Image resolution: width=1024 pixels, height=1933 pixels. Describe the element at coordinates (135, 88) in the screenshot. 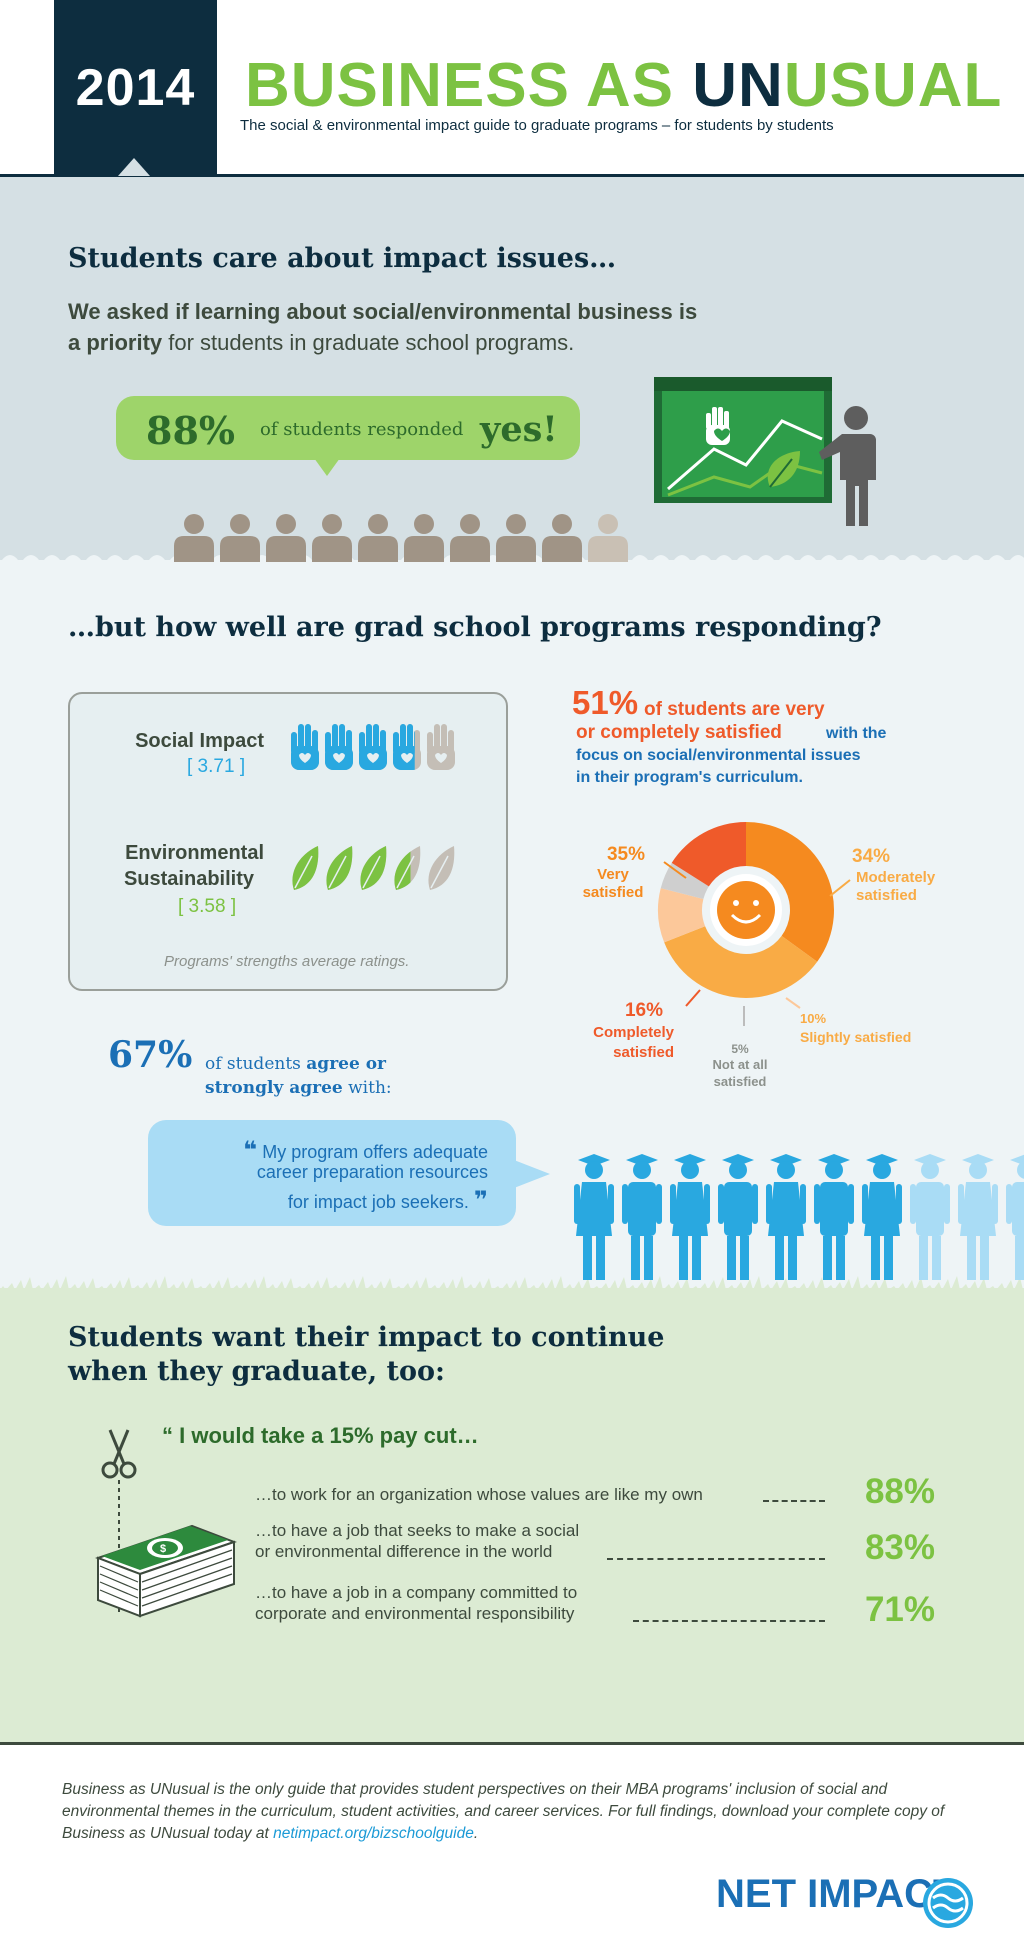

I see `year-badge: 2014` at that location.